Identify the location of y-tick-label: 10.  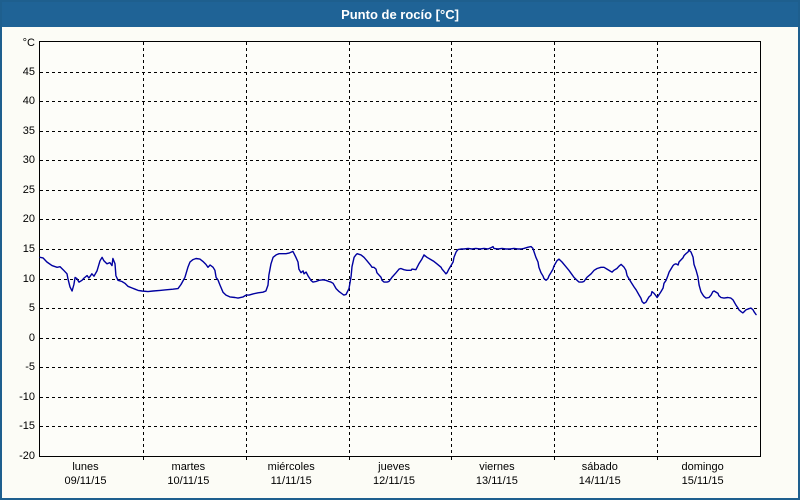
(28, 278).